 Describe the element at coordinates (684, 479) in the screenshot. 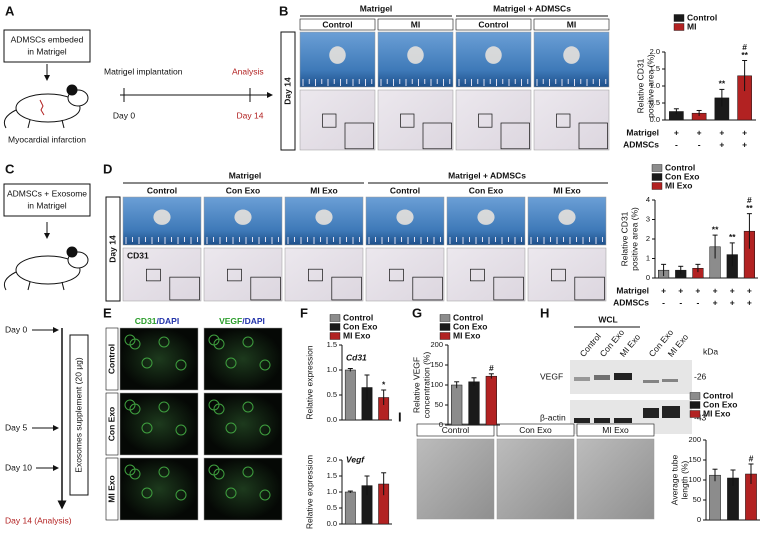

I see `y-axis-label: length (%)` at that location.